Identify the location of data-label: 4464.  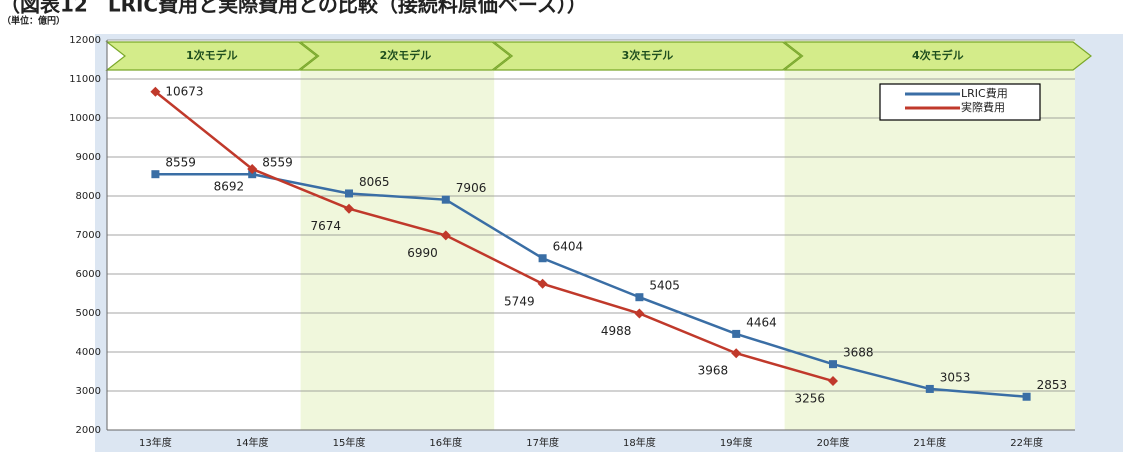
(761, 322).